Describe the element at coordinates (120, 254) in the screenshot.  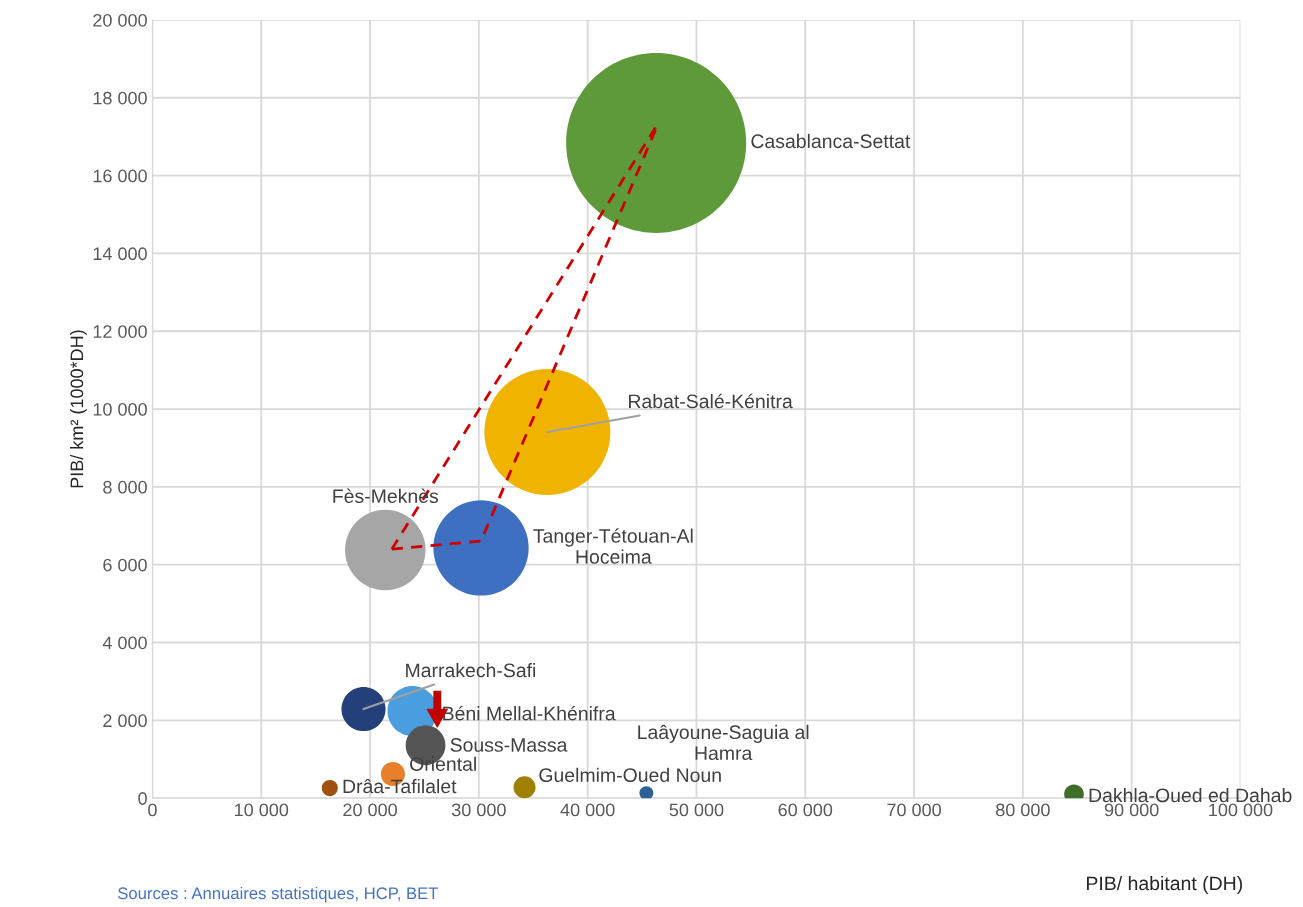
I see `y-tick-label: 14 000` at that location.